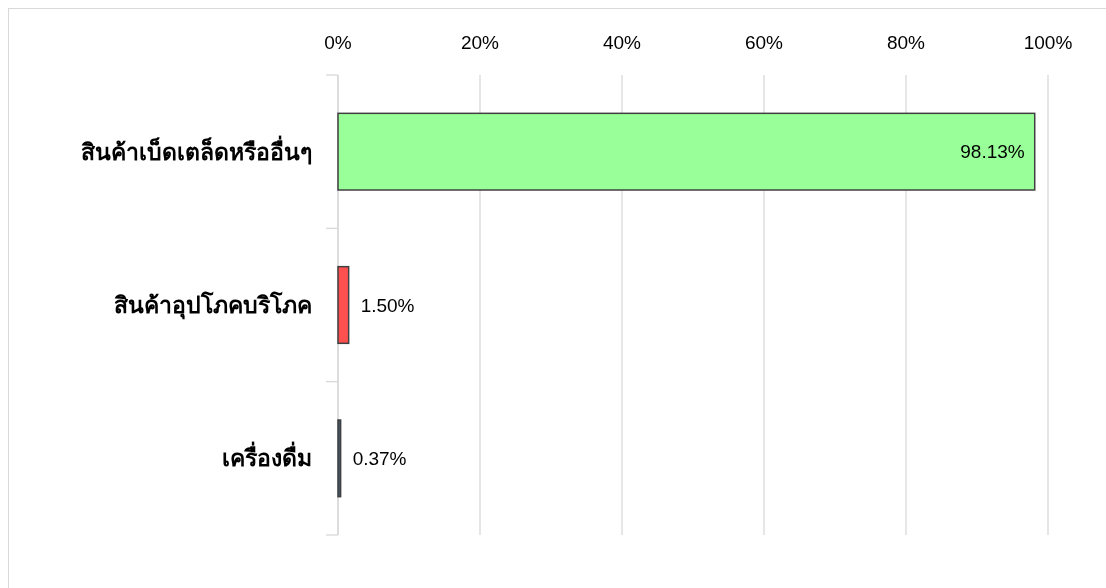 The height and width of the screenshot is (588, 1106). Describe the element at coordinates (992, 152) in the screenshot. I see `data-label: 98.13%` at that location.